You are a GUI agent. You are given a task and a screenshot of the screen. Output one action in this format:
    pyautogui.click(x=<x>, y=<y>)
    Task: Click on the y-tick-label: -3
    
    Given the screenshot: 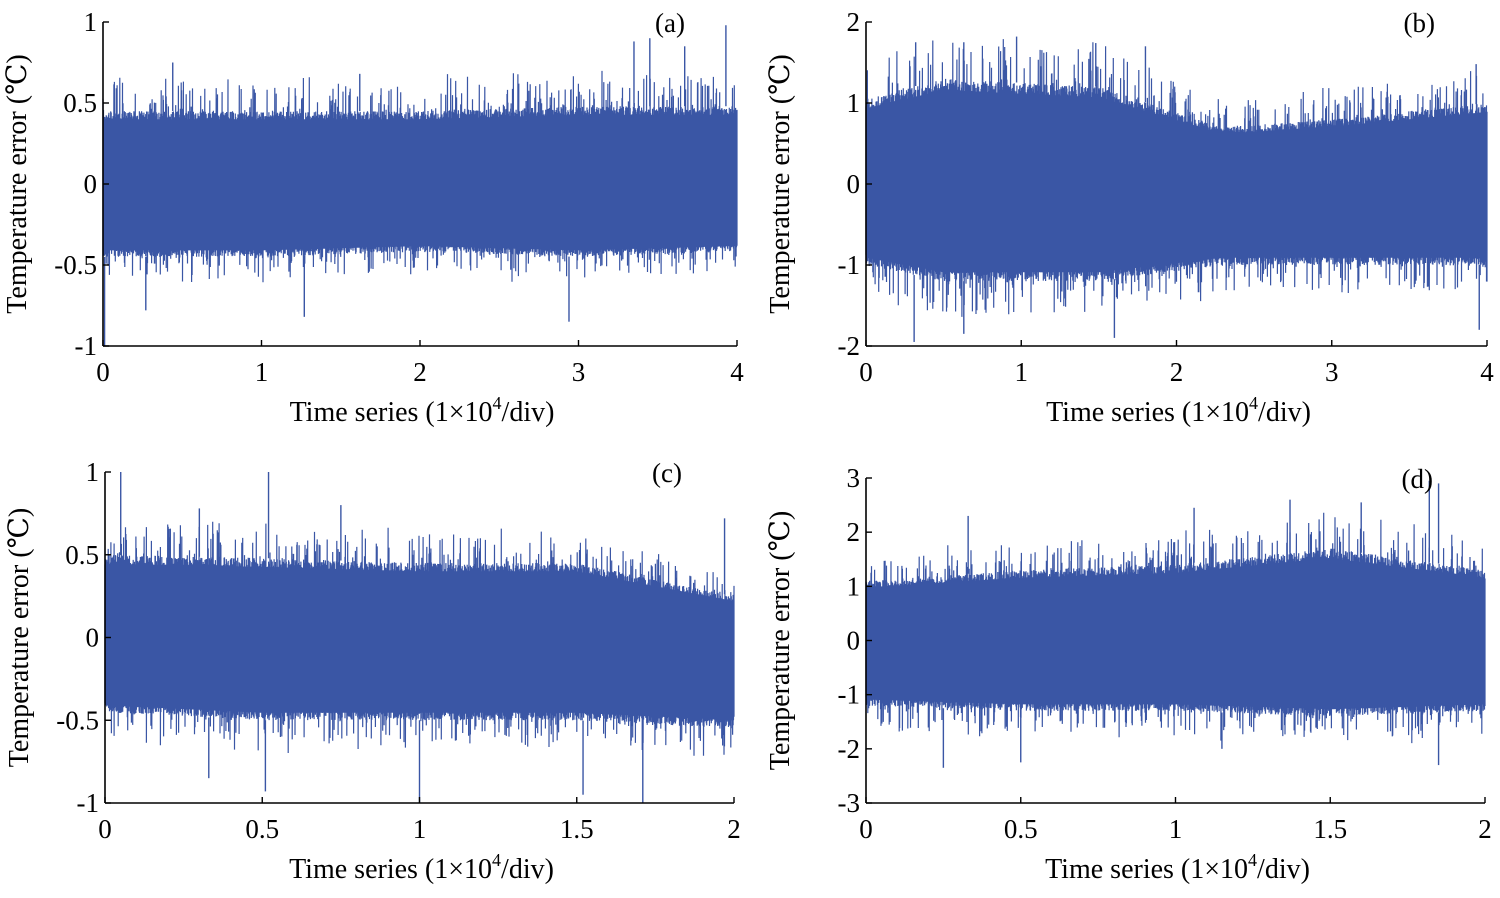 What is the action you would take?
    pyautogui.click(x=849, y=803)
    